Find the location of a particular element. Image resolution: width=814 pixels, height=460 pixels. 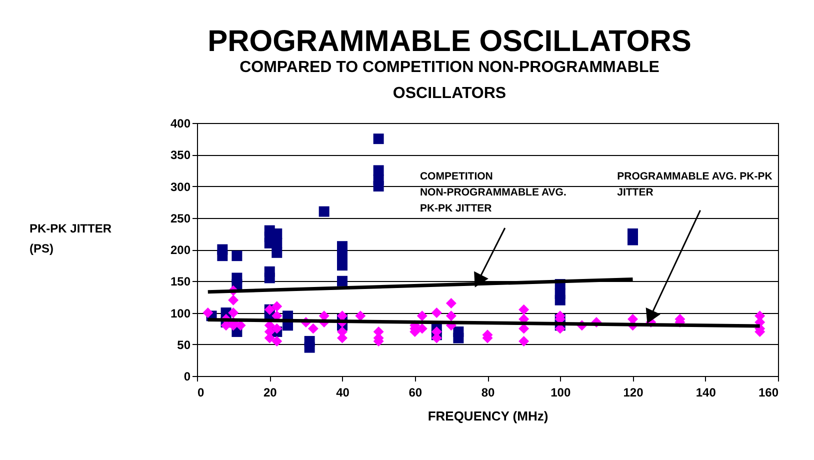

chart-subtitle: COMPARED TO COMPETITION NON-PROGRAMMABLE OSCILLATORS is located at coordinates (450, 80).